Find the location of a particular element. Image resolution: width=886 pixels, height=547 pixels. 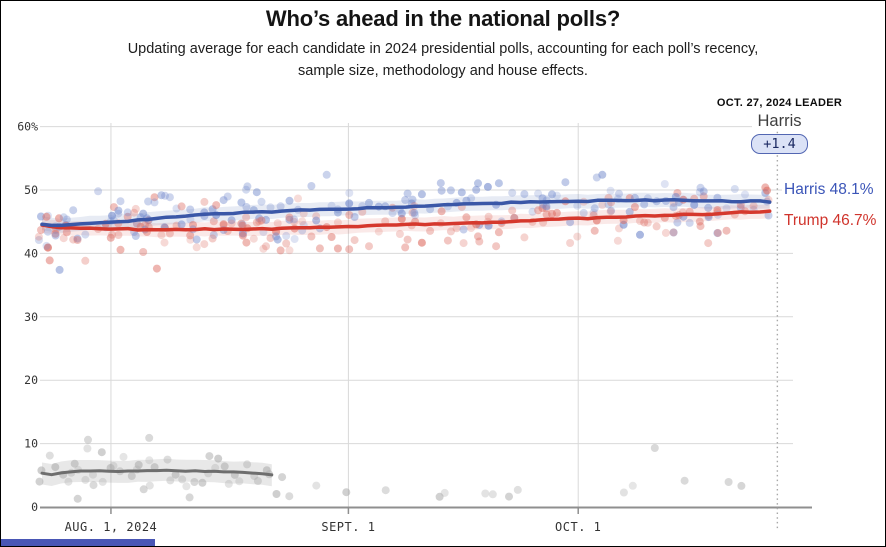

trump-end-label: Trump 46.7% is located at coordinates (830, 221).